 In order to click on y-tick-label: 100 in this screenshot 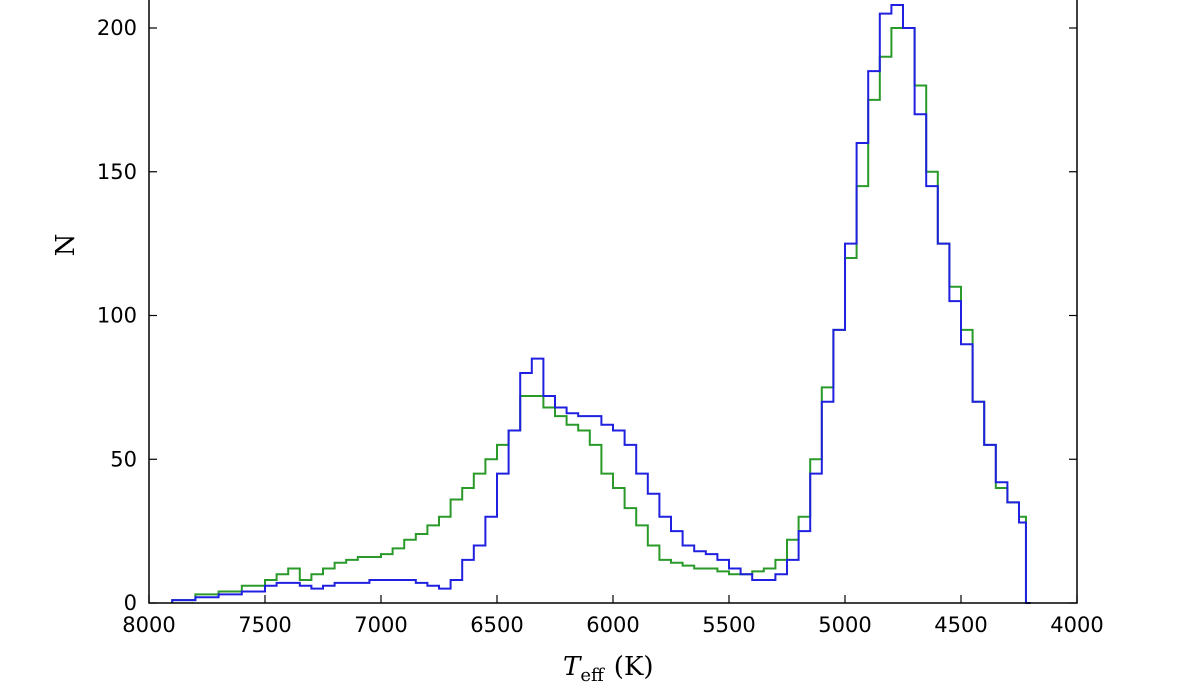, I will do `click(117, 316)`.